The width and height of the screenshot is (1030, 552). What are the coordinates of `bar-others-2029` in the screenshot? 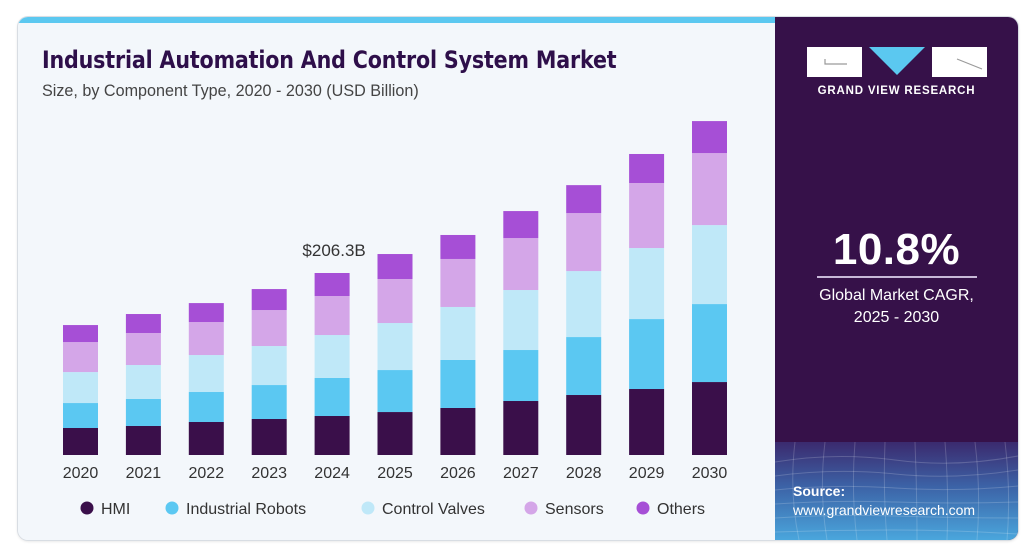 It's located at (647, 168).